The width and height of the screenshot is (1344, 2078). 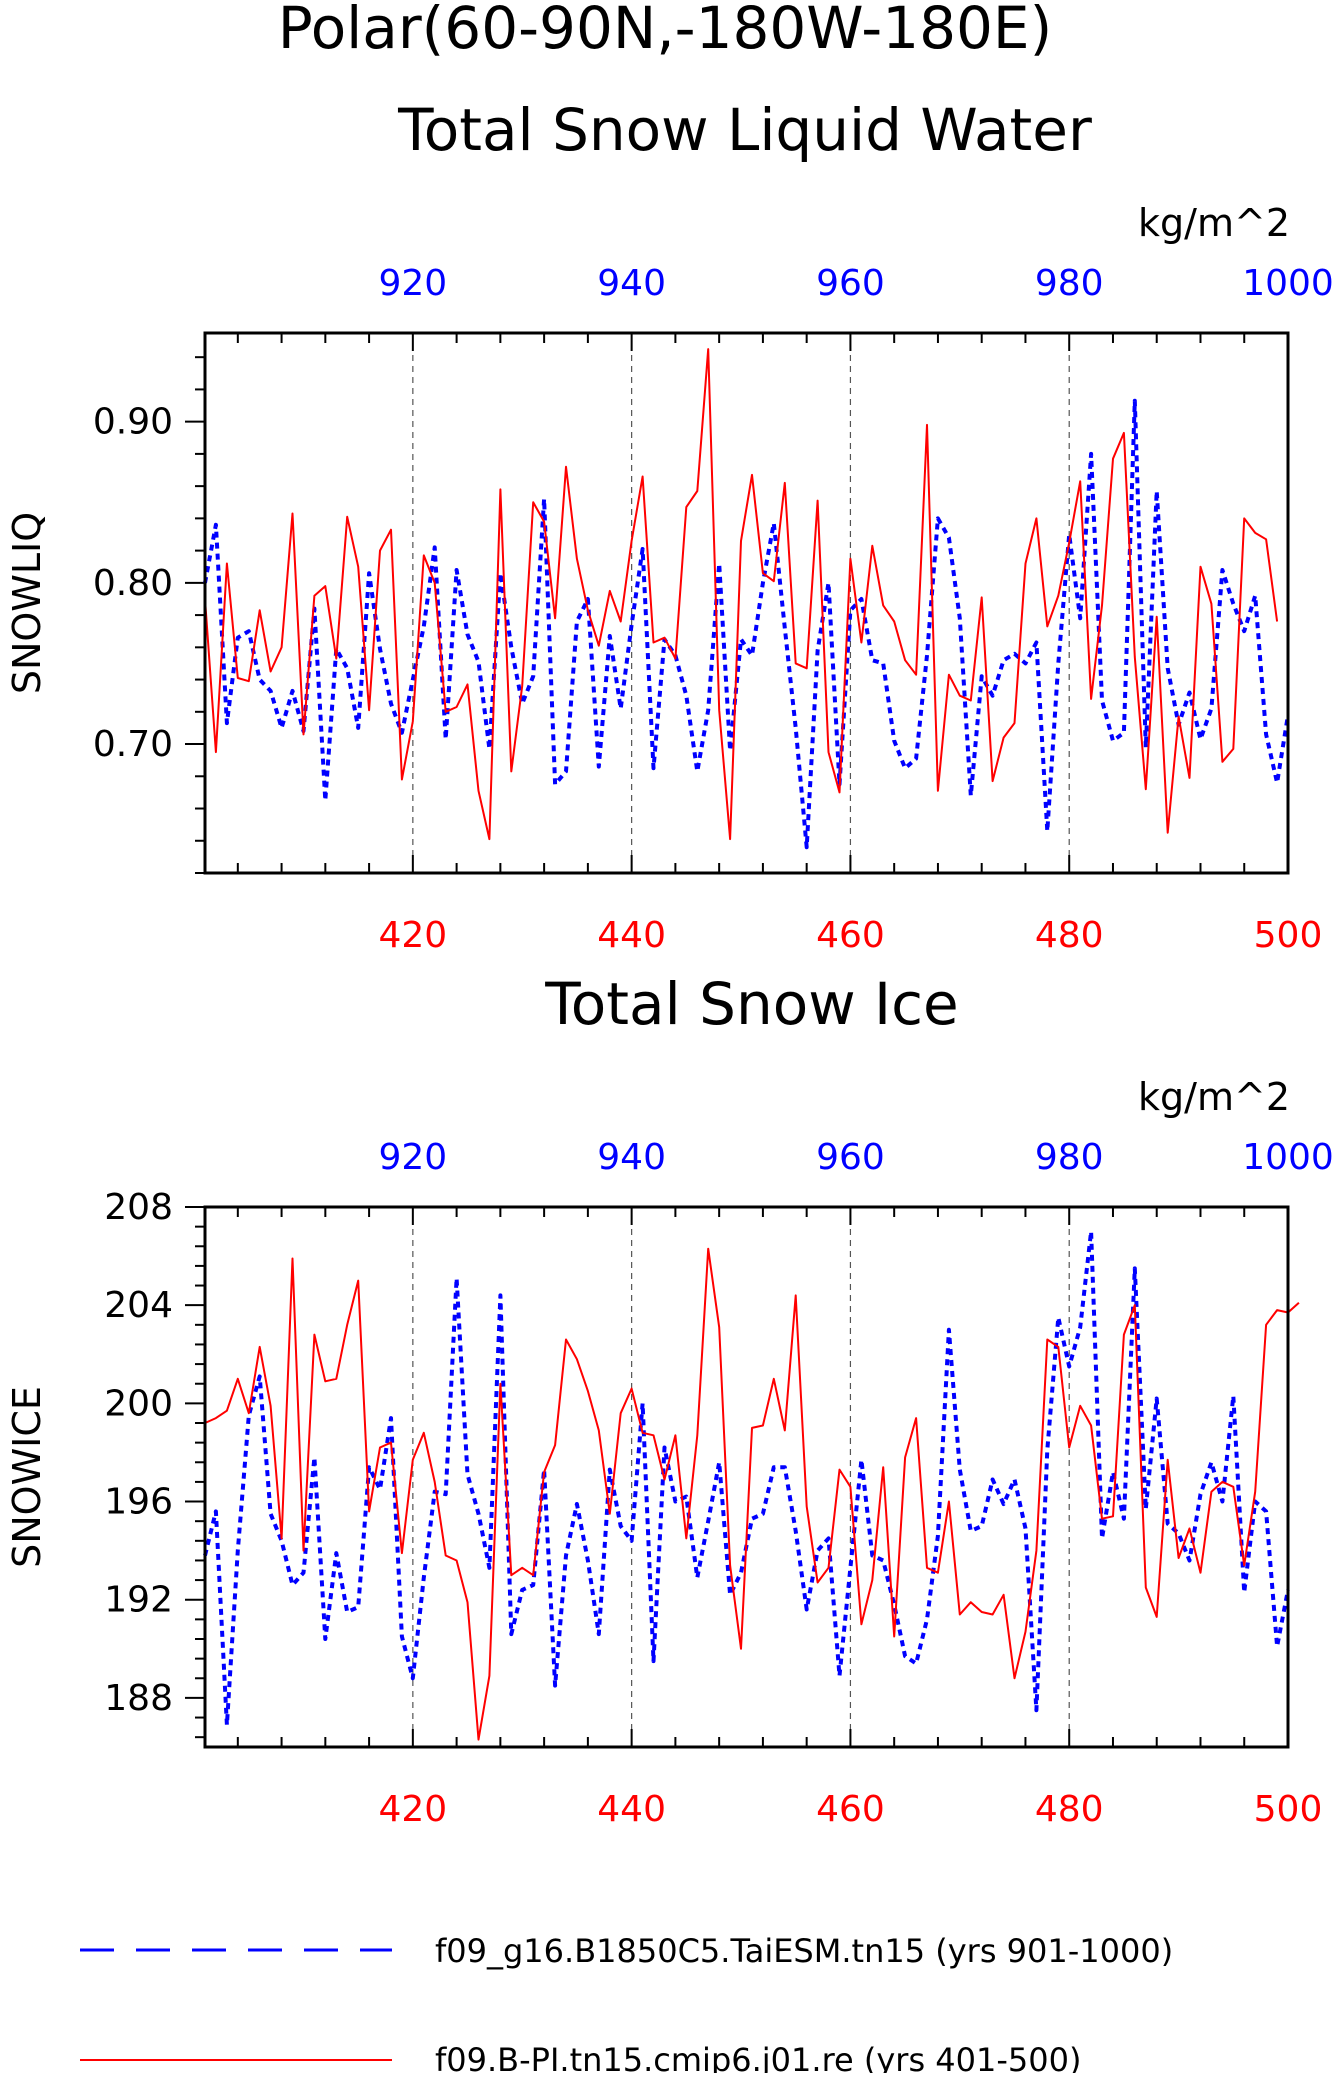 I want to click on snowliq-ytick-label: 0.80, so click(x=133, y=583).